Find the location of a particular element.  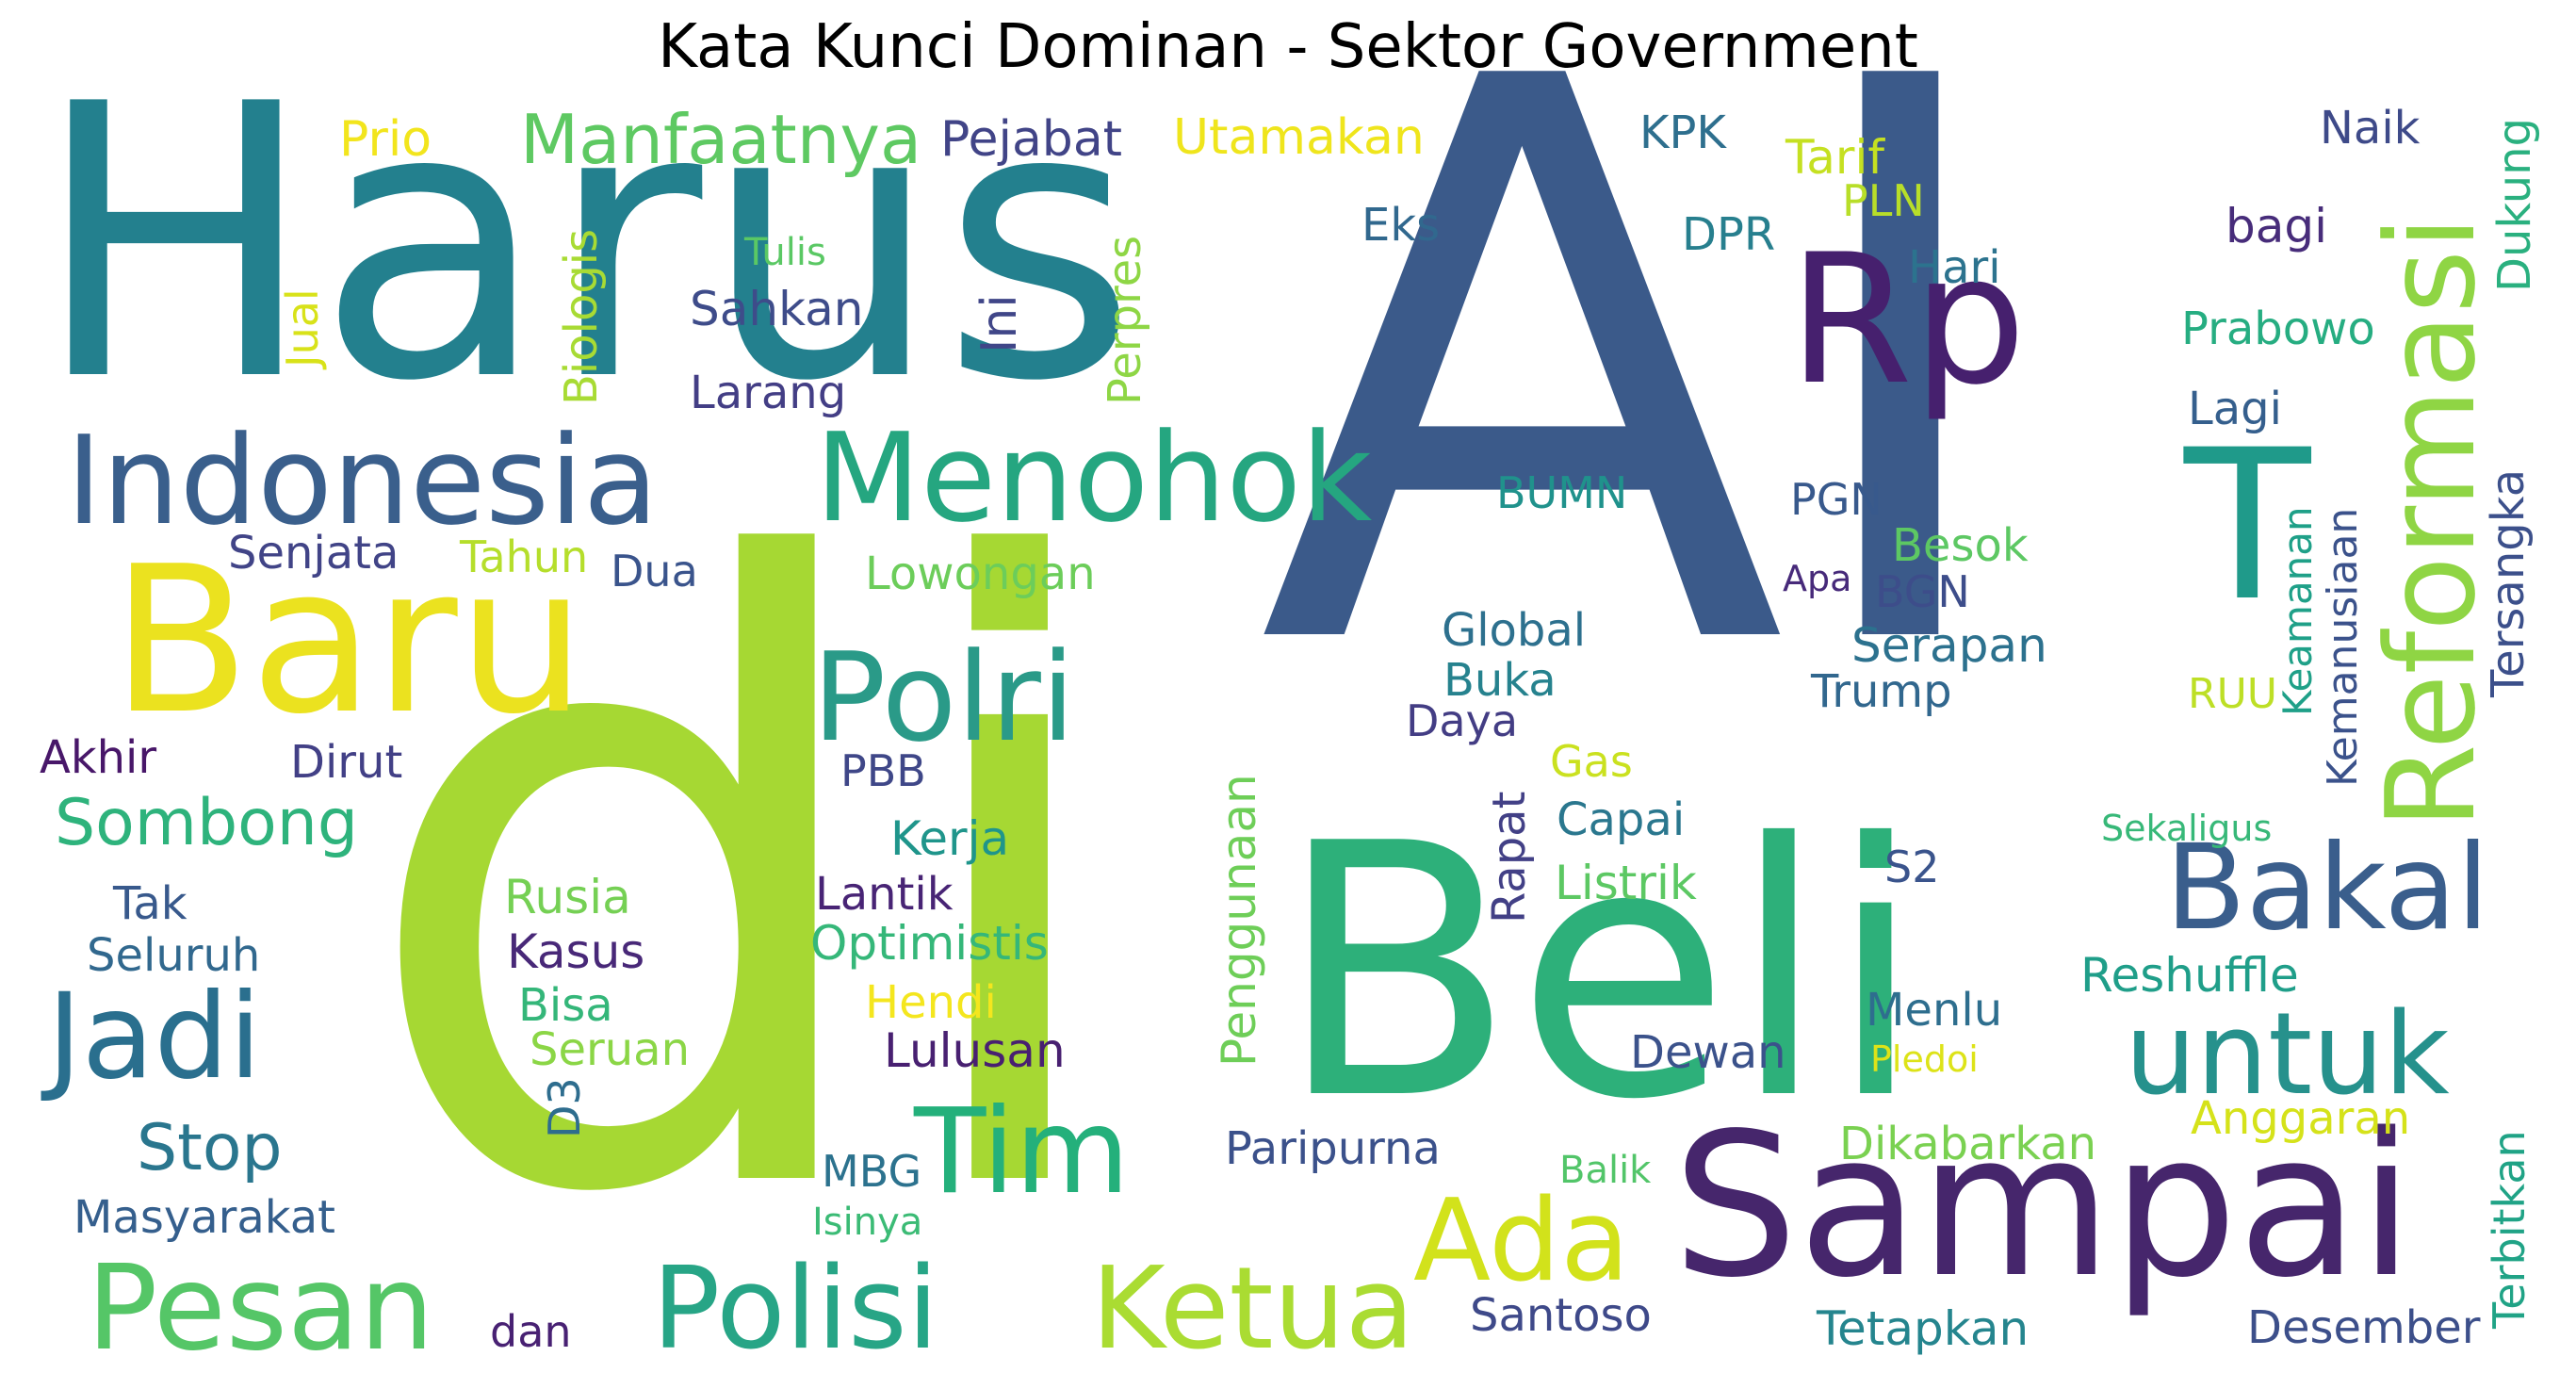

word-kpk: KPK is located at coordinates (1682, 132).